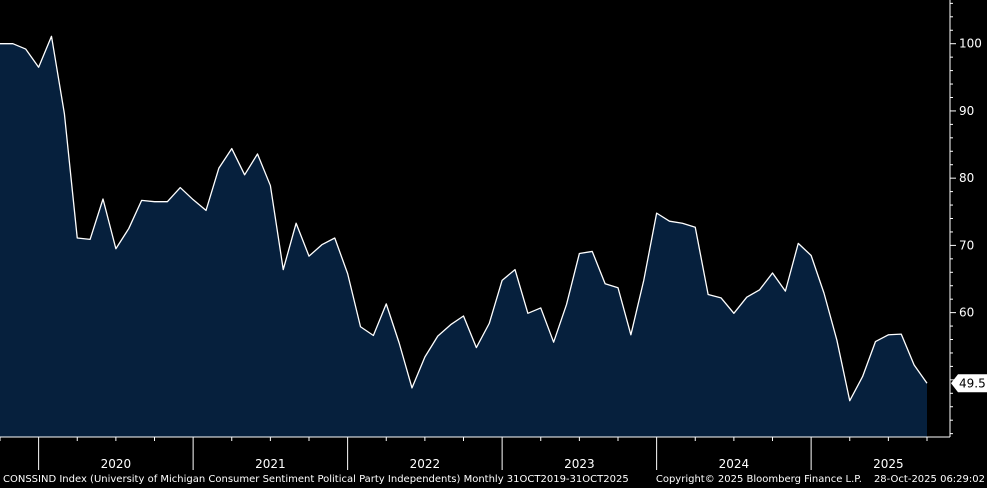 The width and height of the screenshot is (987, 488). Describe the element at coordinates (116, 463) in the screenshot. I see `x-year-label-2020: 2020` at that location.